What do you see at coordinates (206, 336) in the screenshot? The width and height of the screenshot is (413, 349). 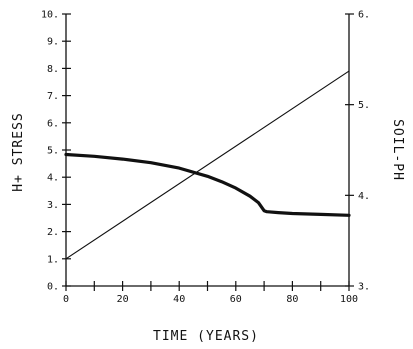 I see `x-axis-title: TIME (YEARS)` at bounding box center [206, 336].